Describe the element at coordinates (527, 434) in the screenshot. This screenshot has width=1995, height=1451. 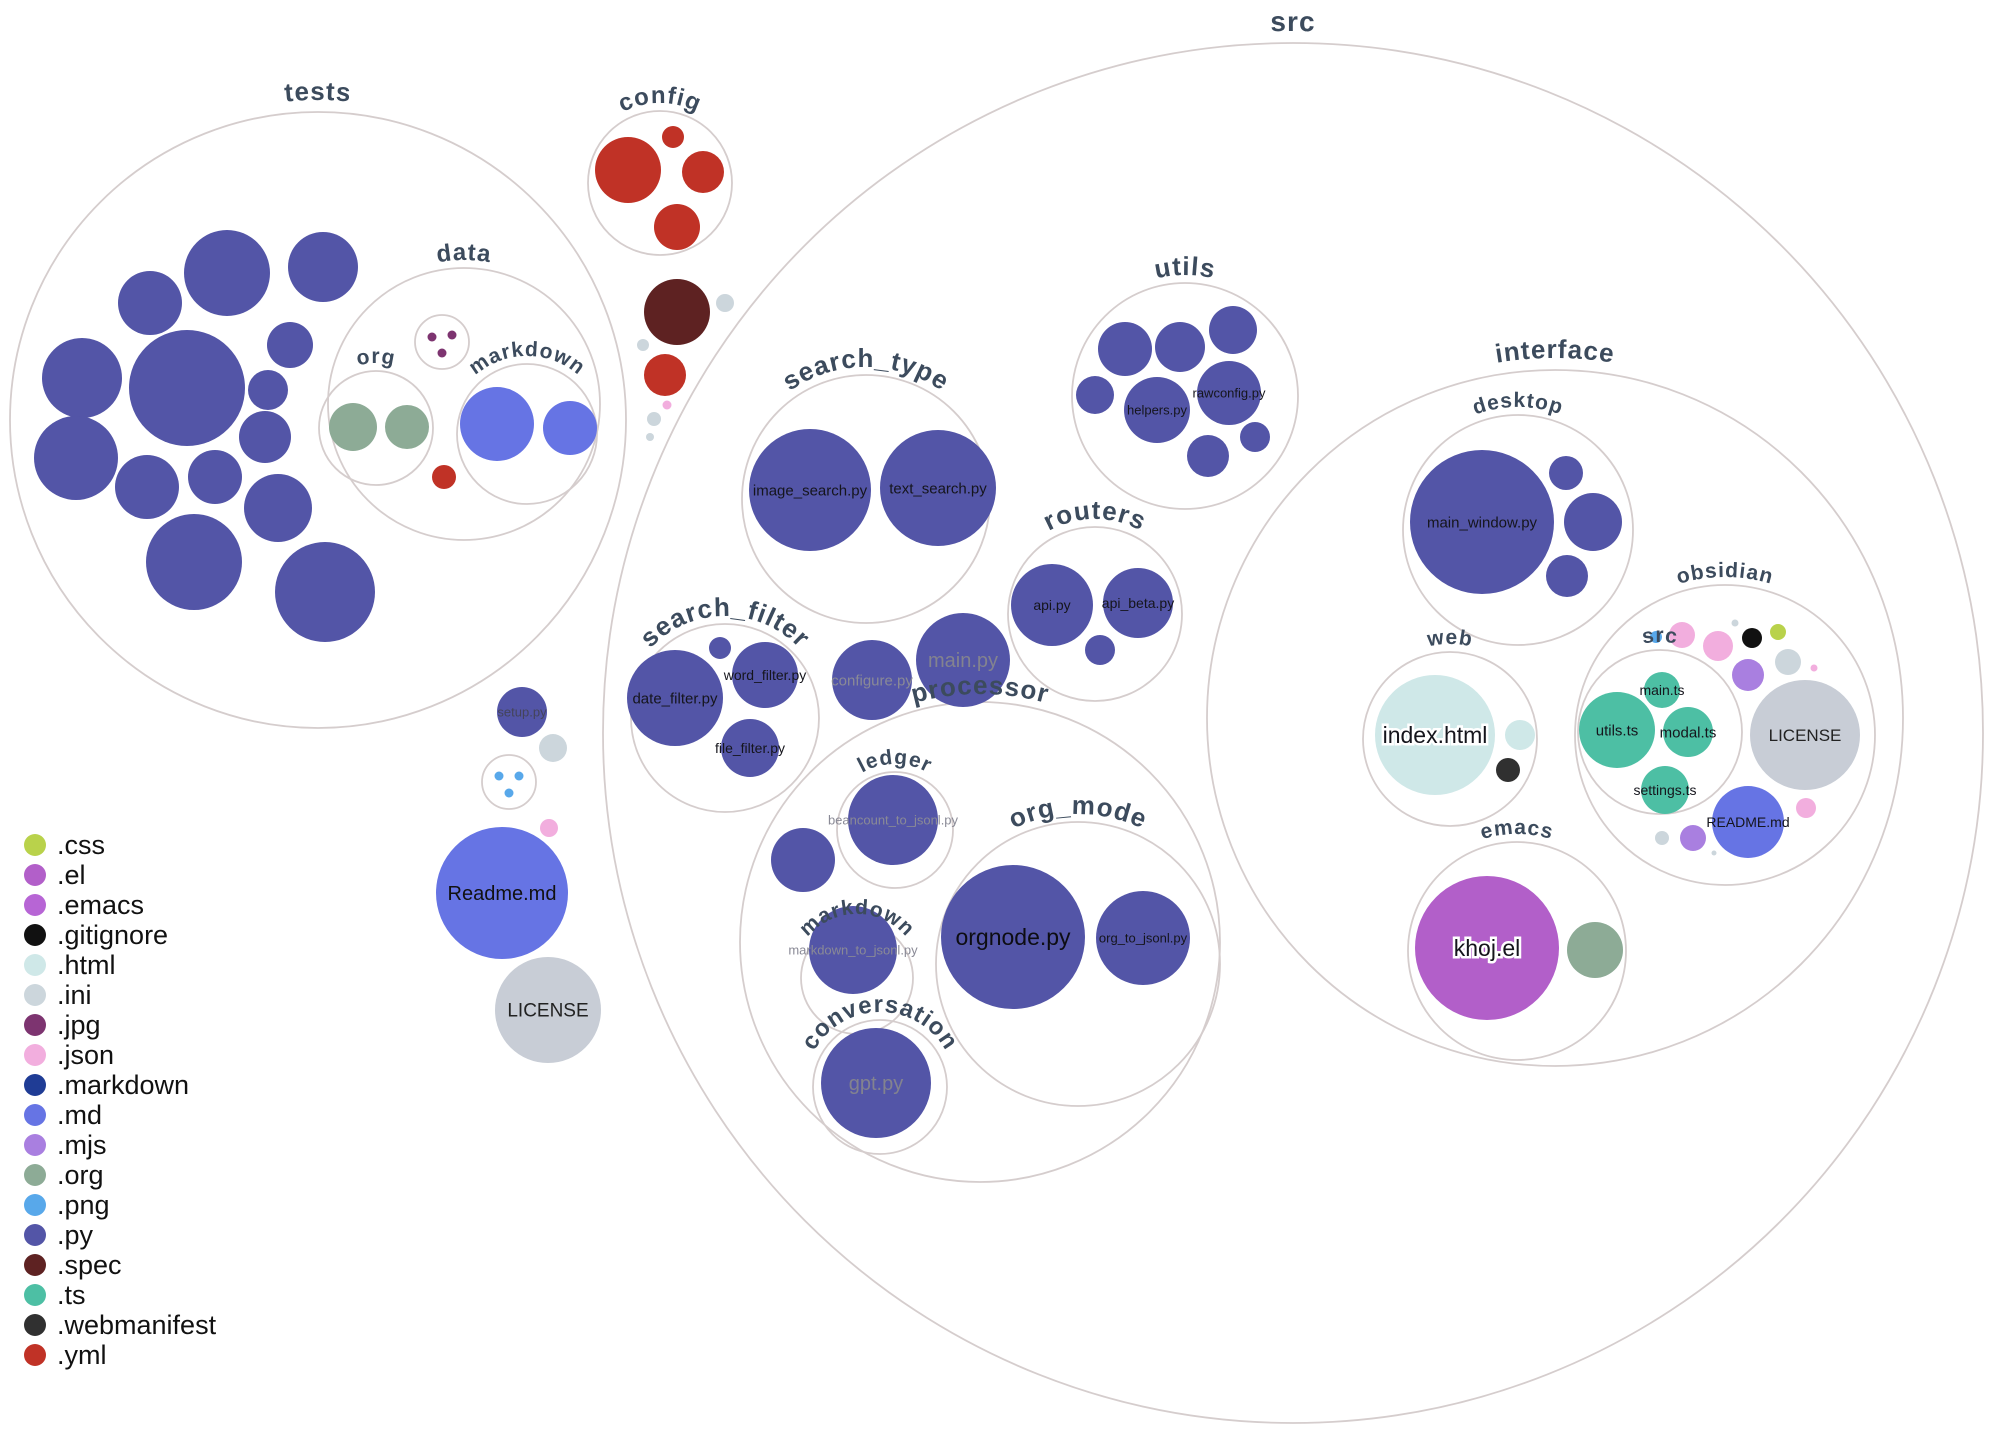
I see `dir-markdown-outline` at that location.